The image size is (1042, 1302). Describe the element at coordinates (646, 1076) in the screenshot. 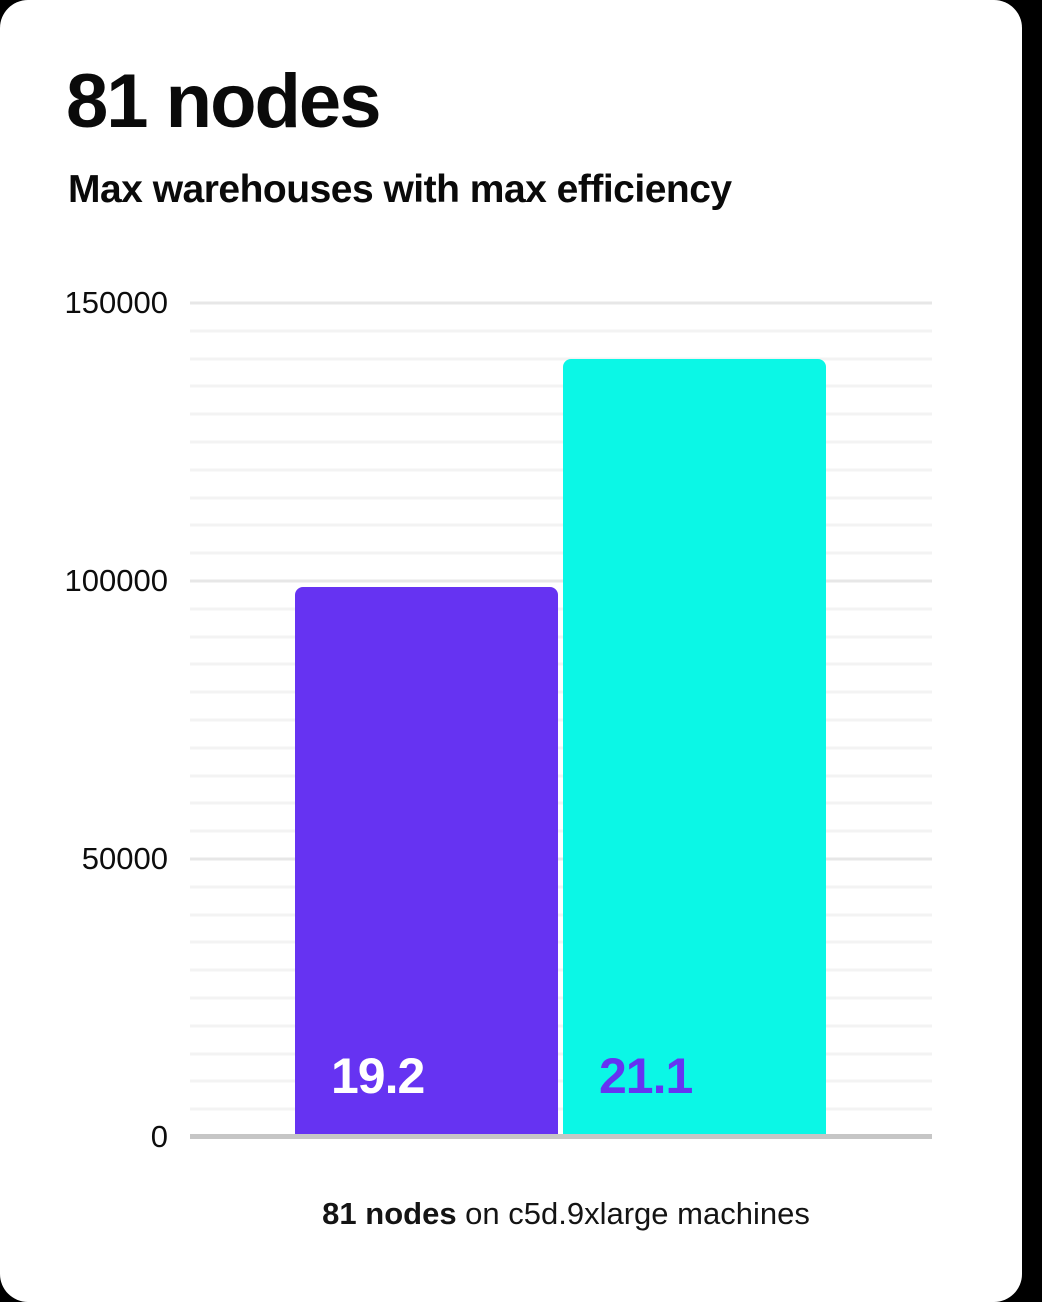

I see `bar-2-data-label: 21.1` at that location.